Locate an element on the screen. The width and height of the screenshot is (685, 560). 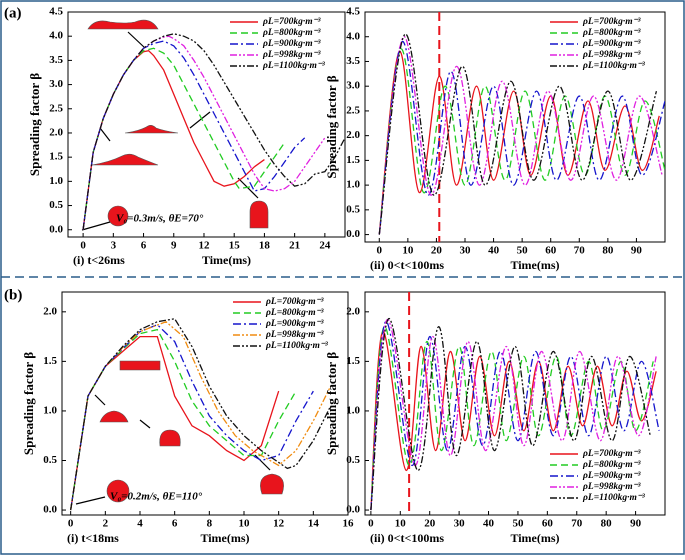
x-tick-label: 16 is located at coordinates (349, 524).